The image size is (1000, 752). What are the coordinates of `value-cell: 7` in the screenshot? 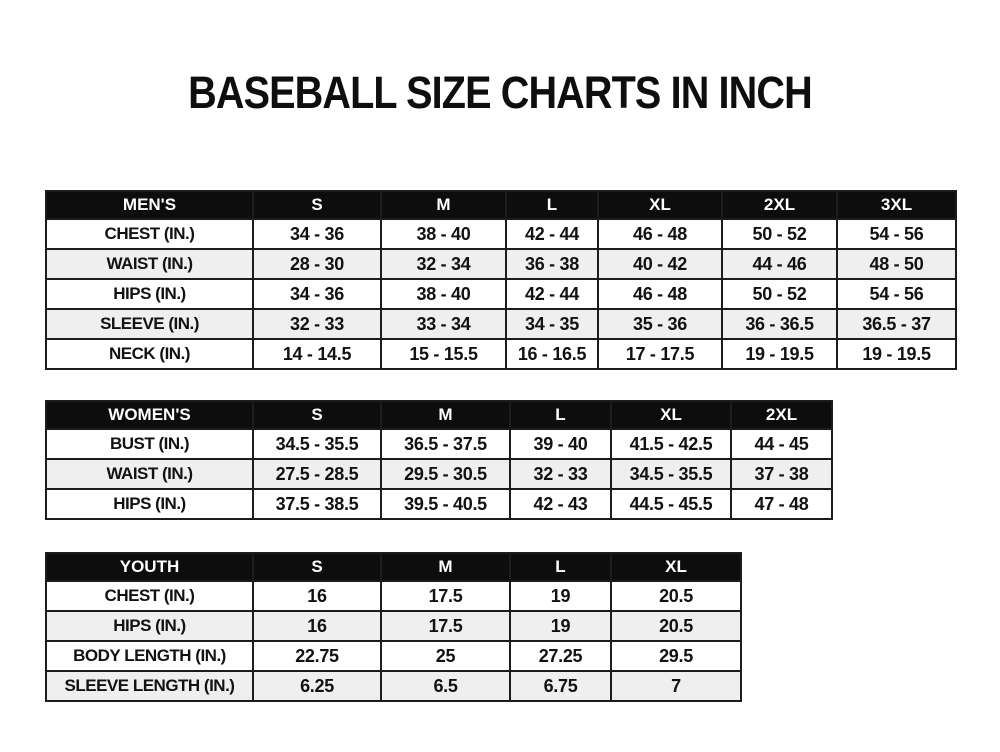 It's located at (676, 686).